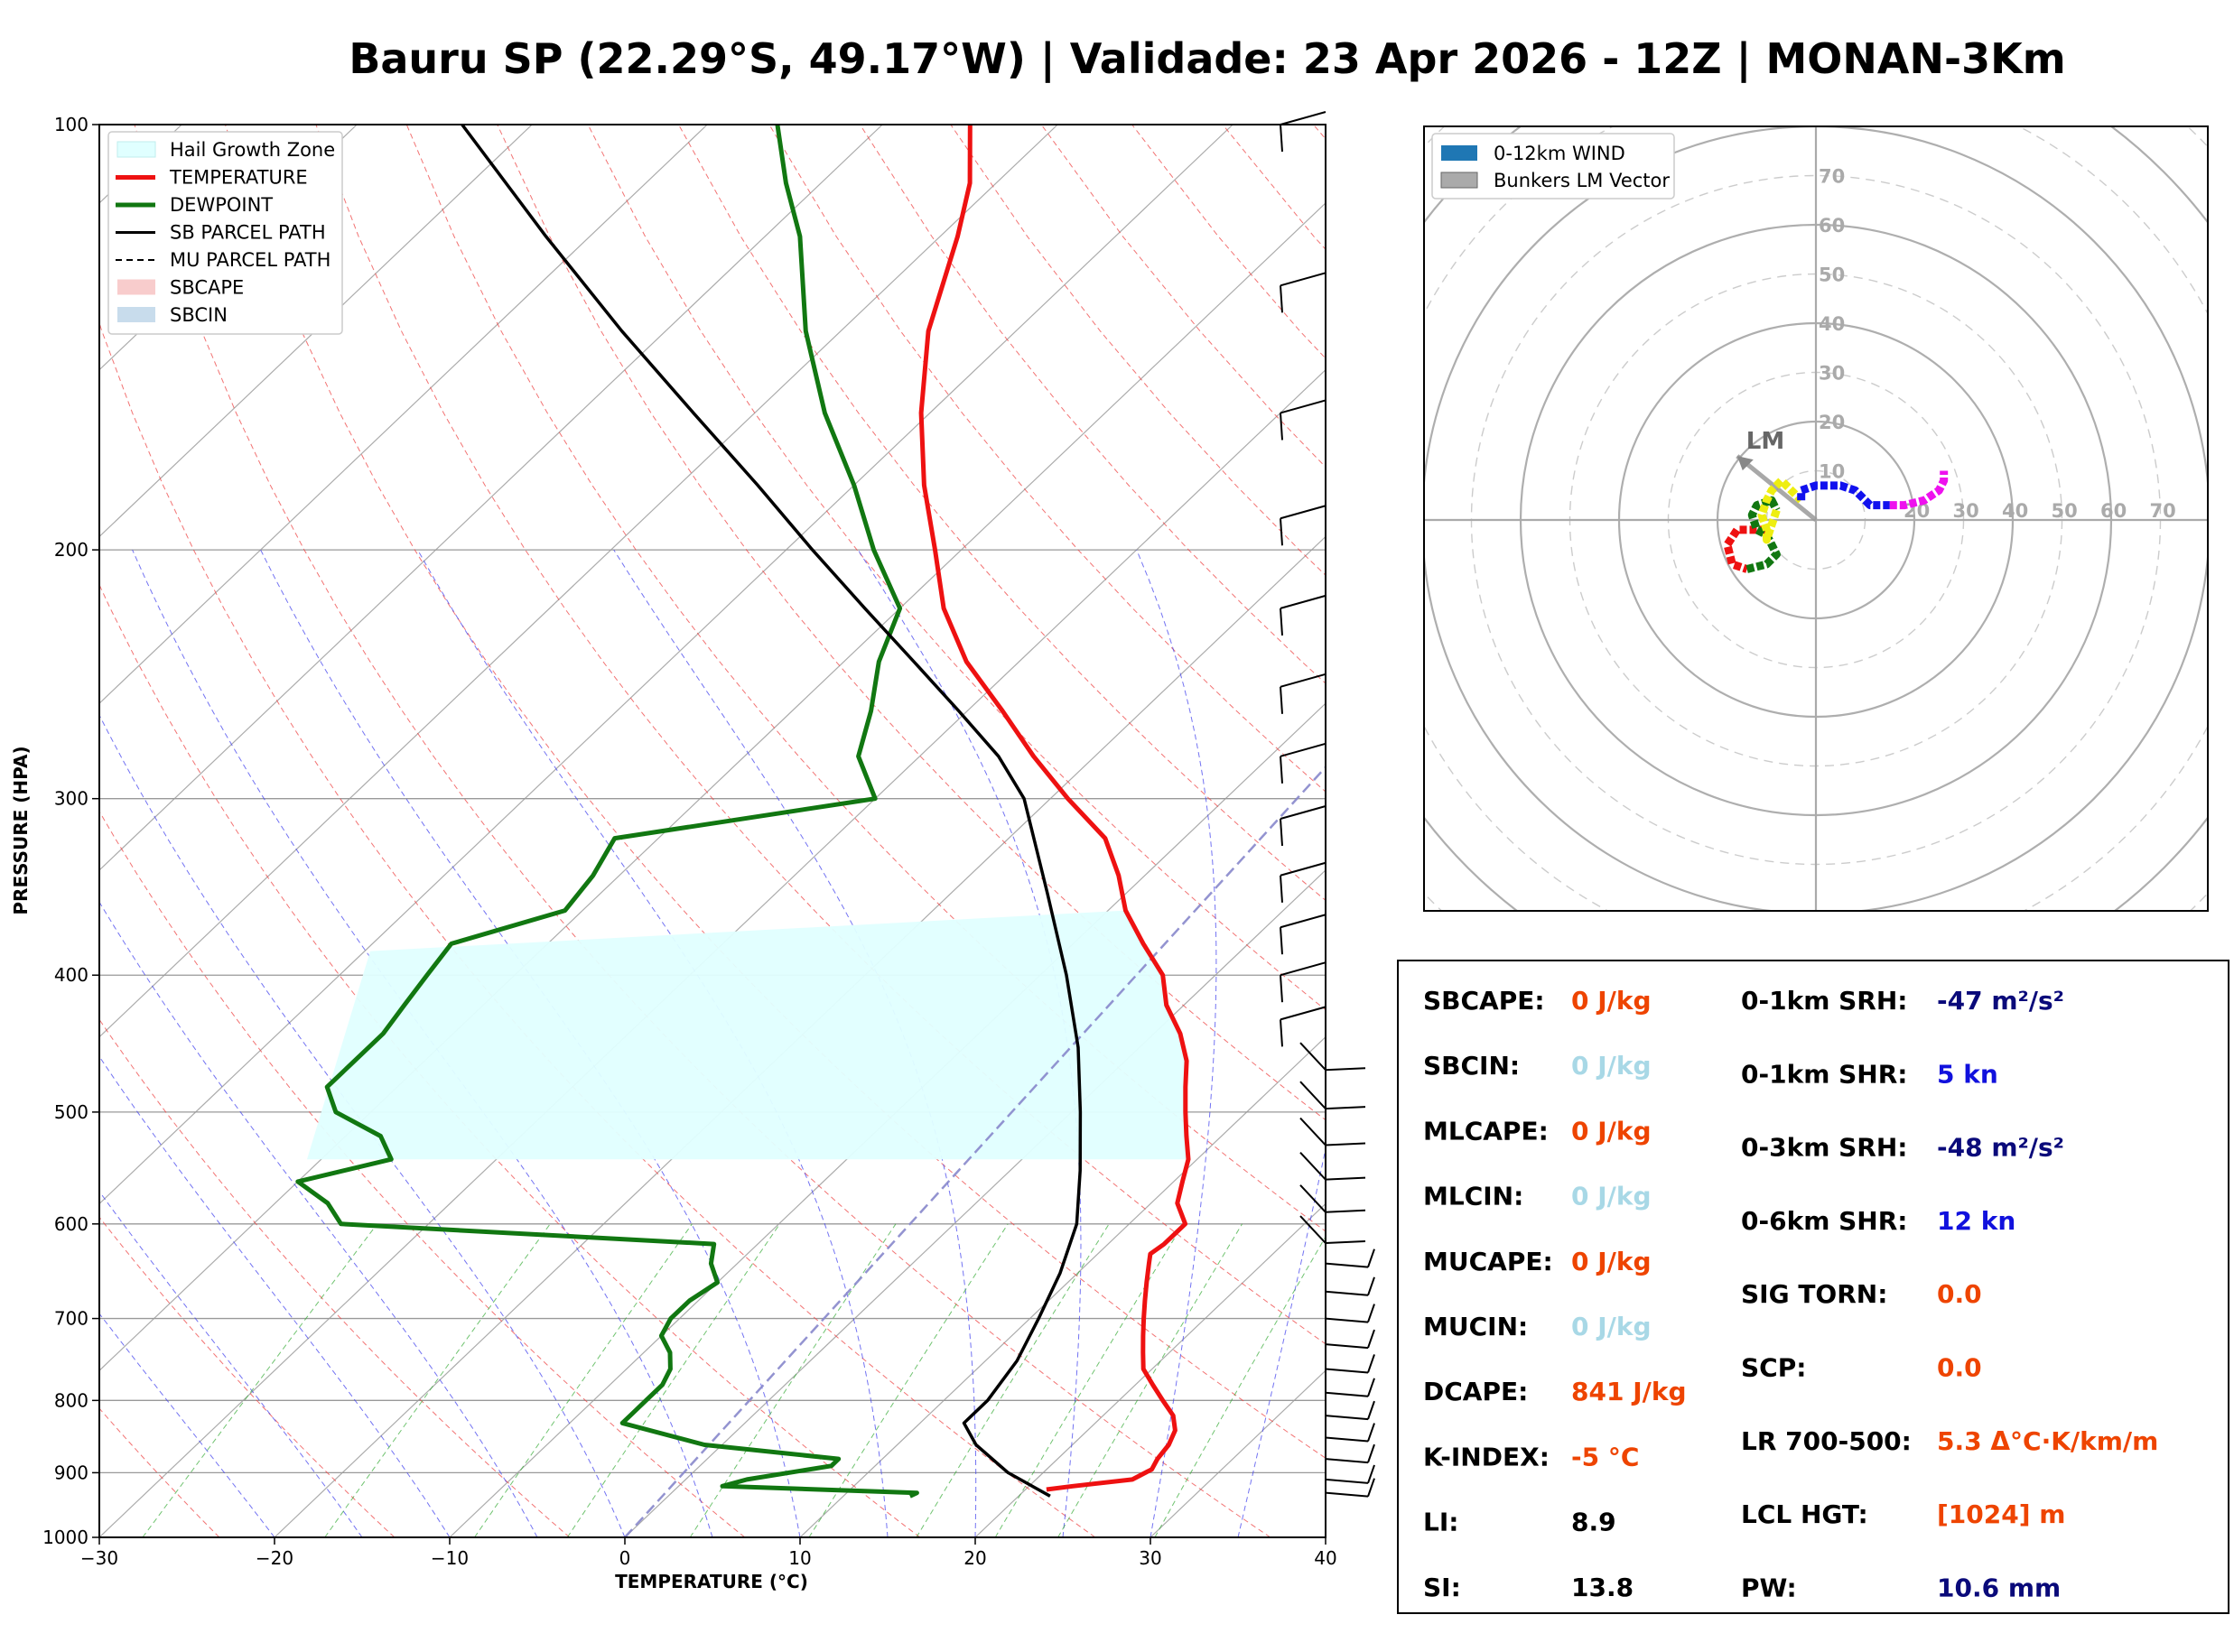 This screenshot has height=1652, width=2234. I want to click on hodograph-axis-label: 60, so click(2113, 511).